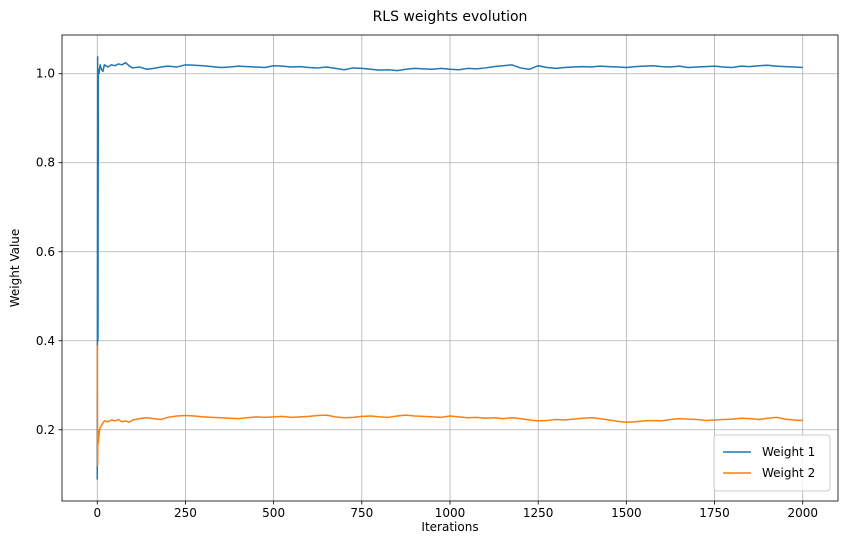 The width and height of the screenshot is (846, 545). What do you see at coordinates (714, 513) in the screenshot?
I see `x-tick-label: 1750` at bounding box center [714, 513].